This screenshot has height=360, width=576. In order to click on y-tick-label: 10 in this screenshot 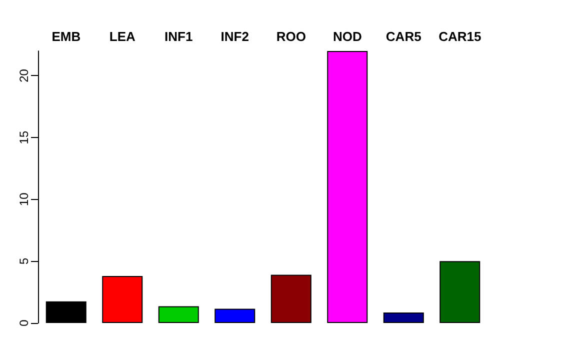, I will do `click(24, 199)`.